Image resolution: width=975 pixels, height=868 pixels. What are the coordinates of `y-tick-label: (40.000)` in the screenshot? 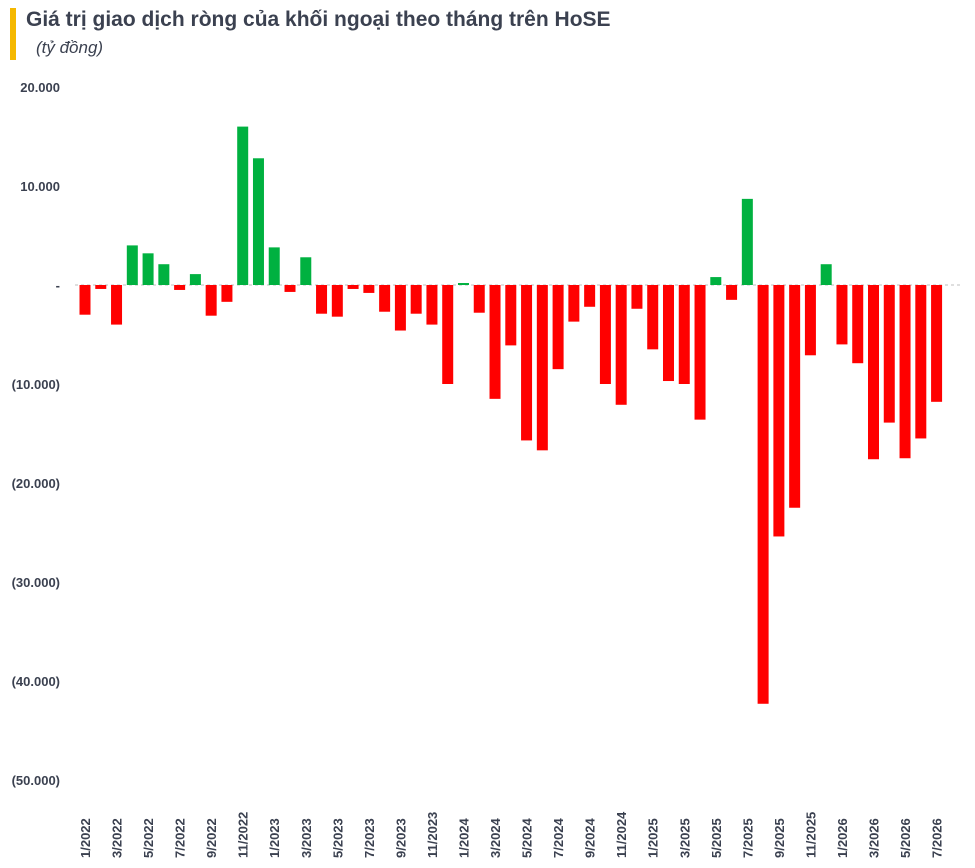 It's located at (36, 681).